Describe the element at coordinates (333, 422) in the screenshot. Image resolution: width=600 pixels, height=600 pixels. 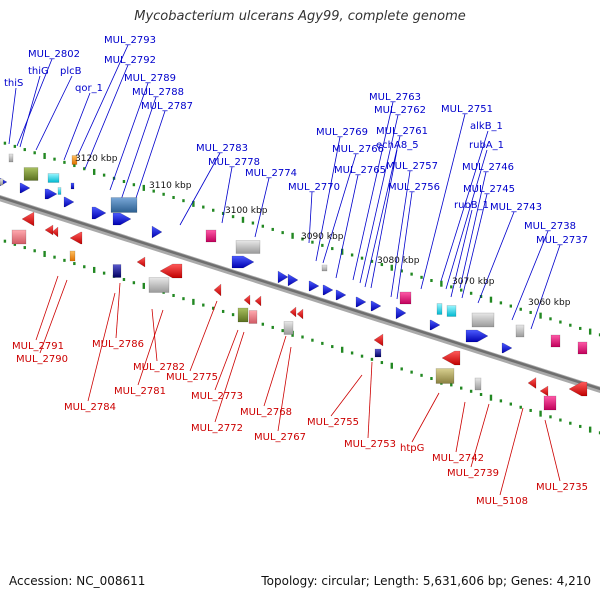
I see `gene-label-reverse: MUL_2755` at that location.